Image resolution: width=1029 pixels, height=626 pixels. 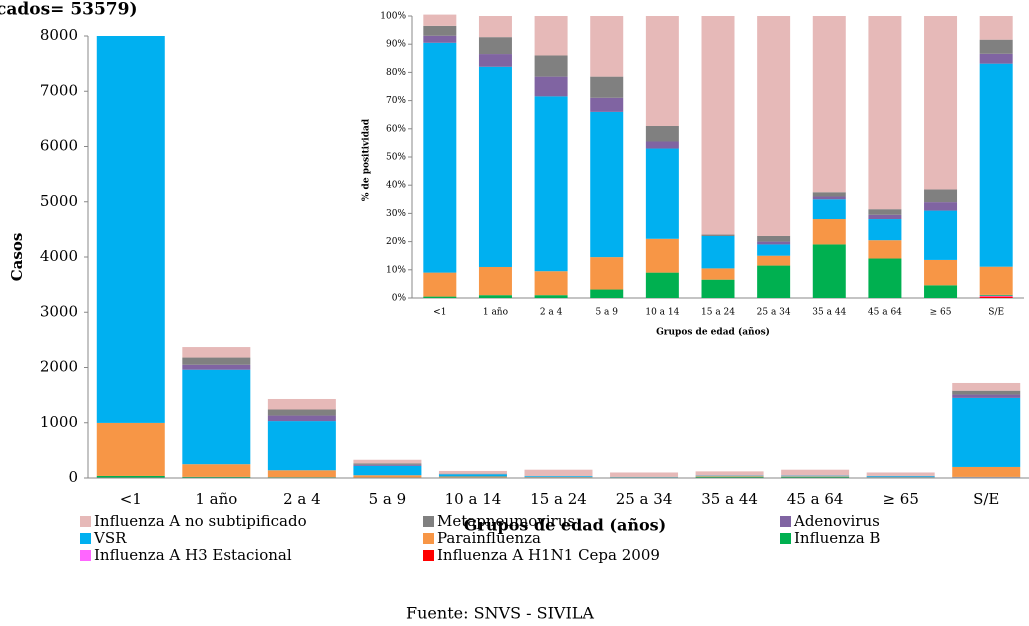 What do you see at coordinates (774, 313) in the screenshot?
I see `x-tick-label: 25 a 34` at bounding box center [774, 313].